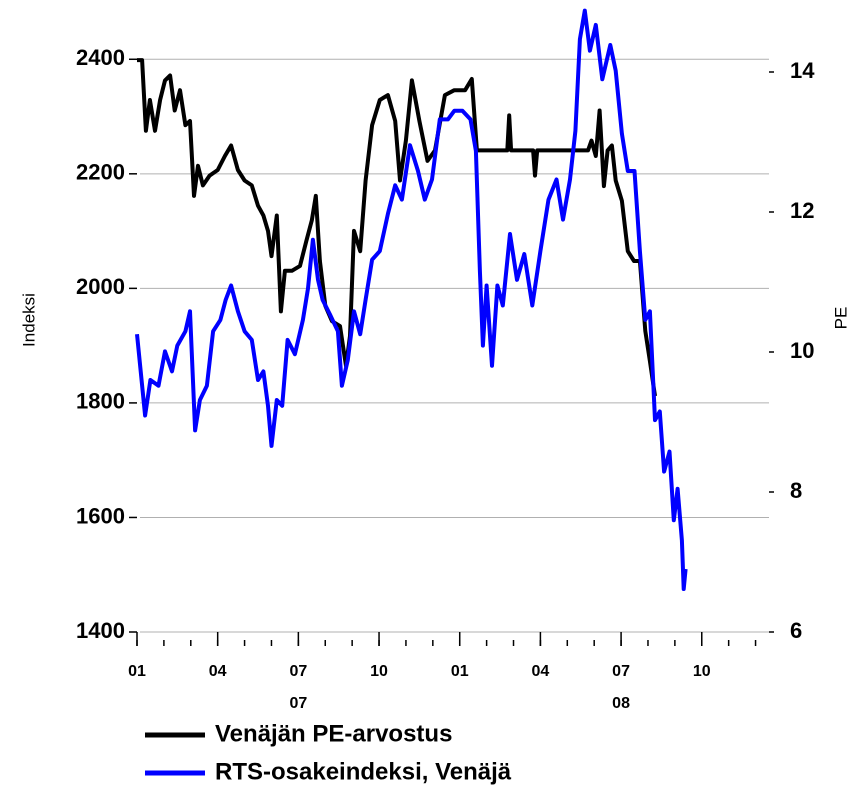 The width and height of the screenshot is (860, 788). I want to click on legend-label: Venäjän PE-arvostus, so click(333, 733).